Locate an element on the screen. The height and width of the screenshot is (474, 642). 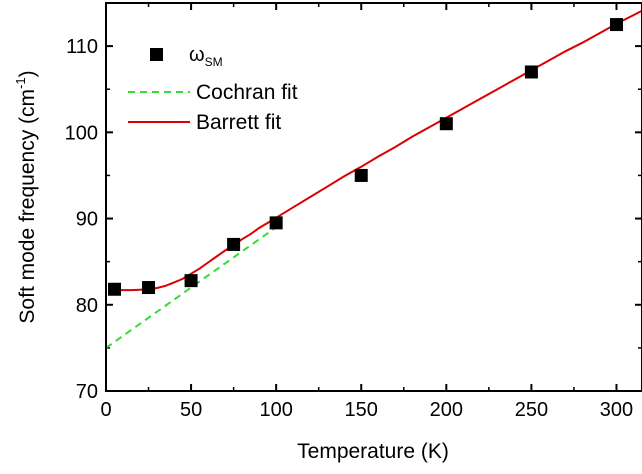
legend-item-barrett: Barrett fit is located at coordinates (204, 122).